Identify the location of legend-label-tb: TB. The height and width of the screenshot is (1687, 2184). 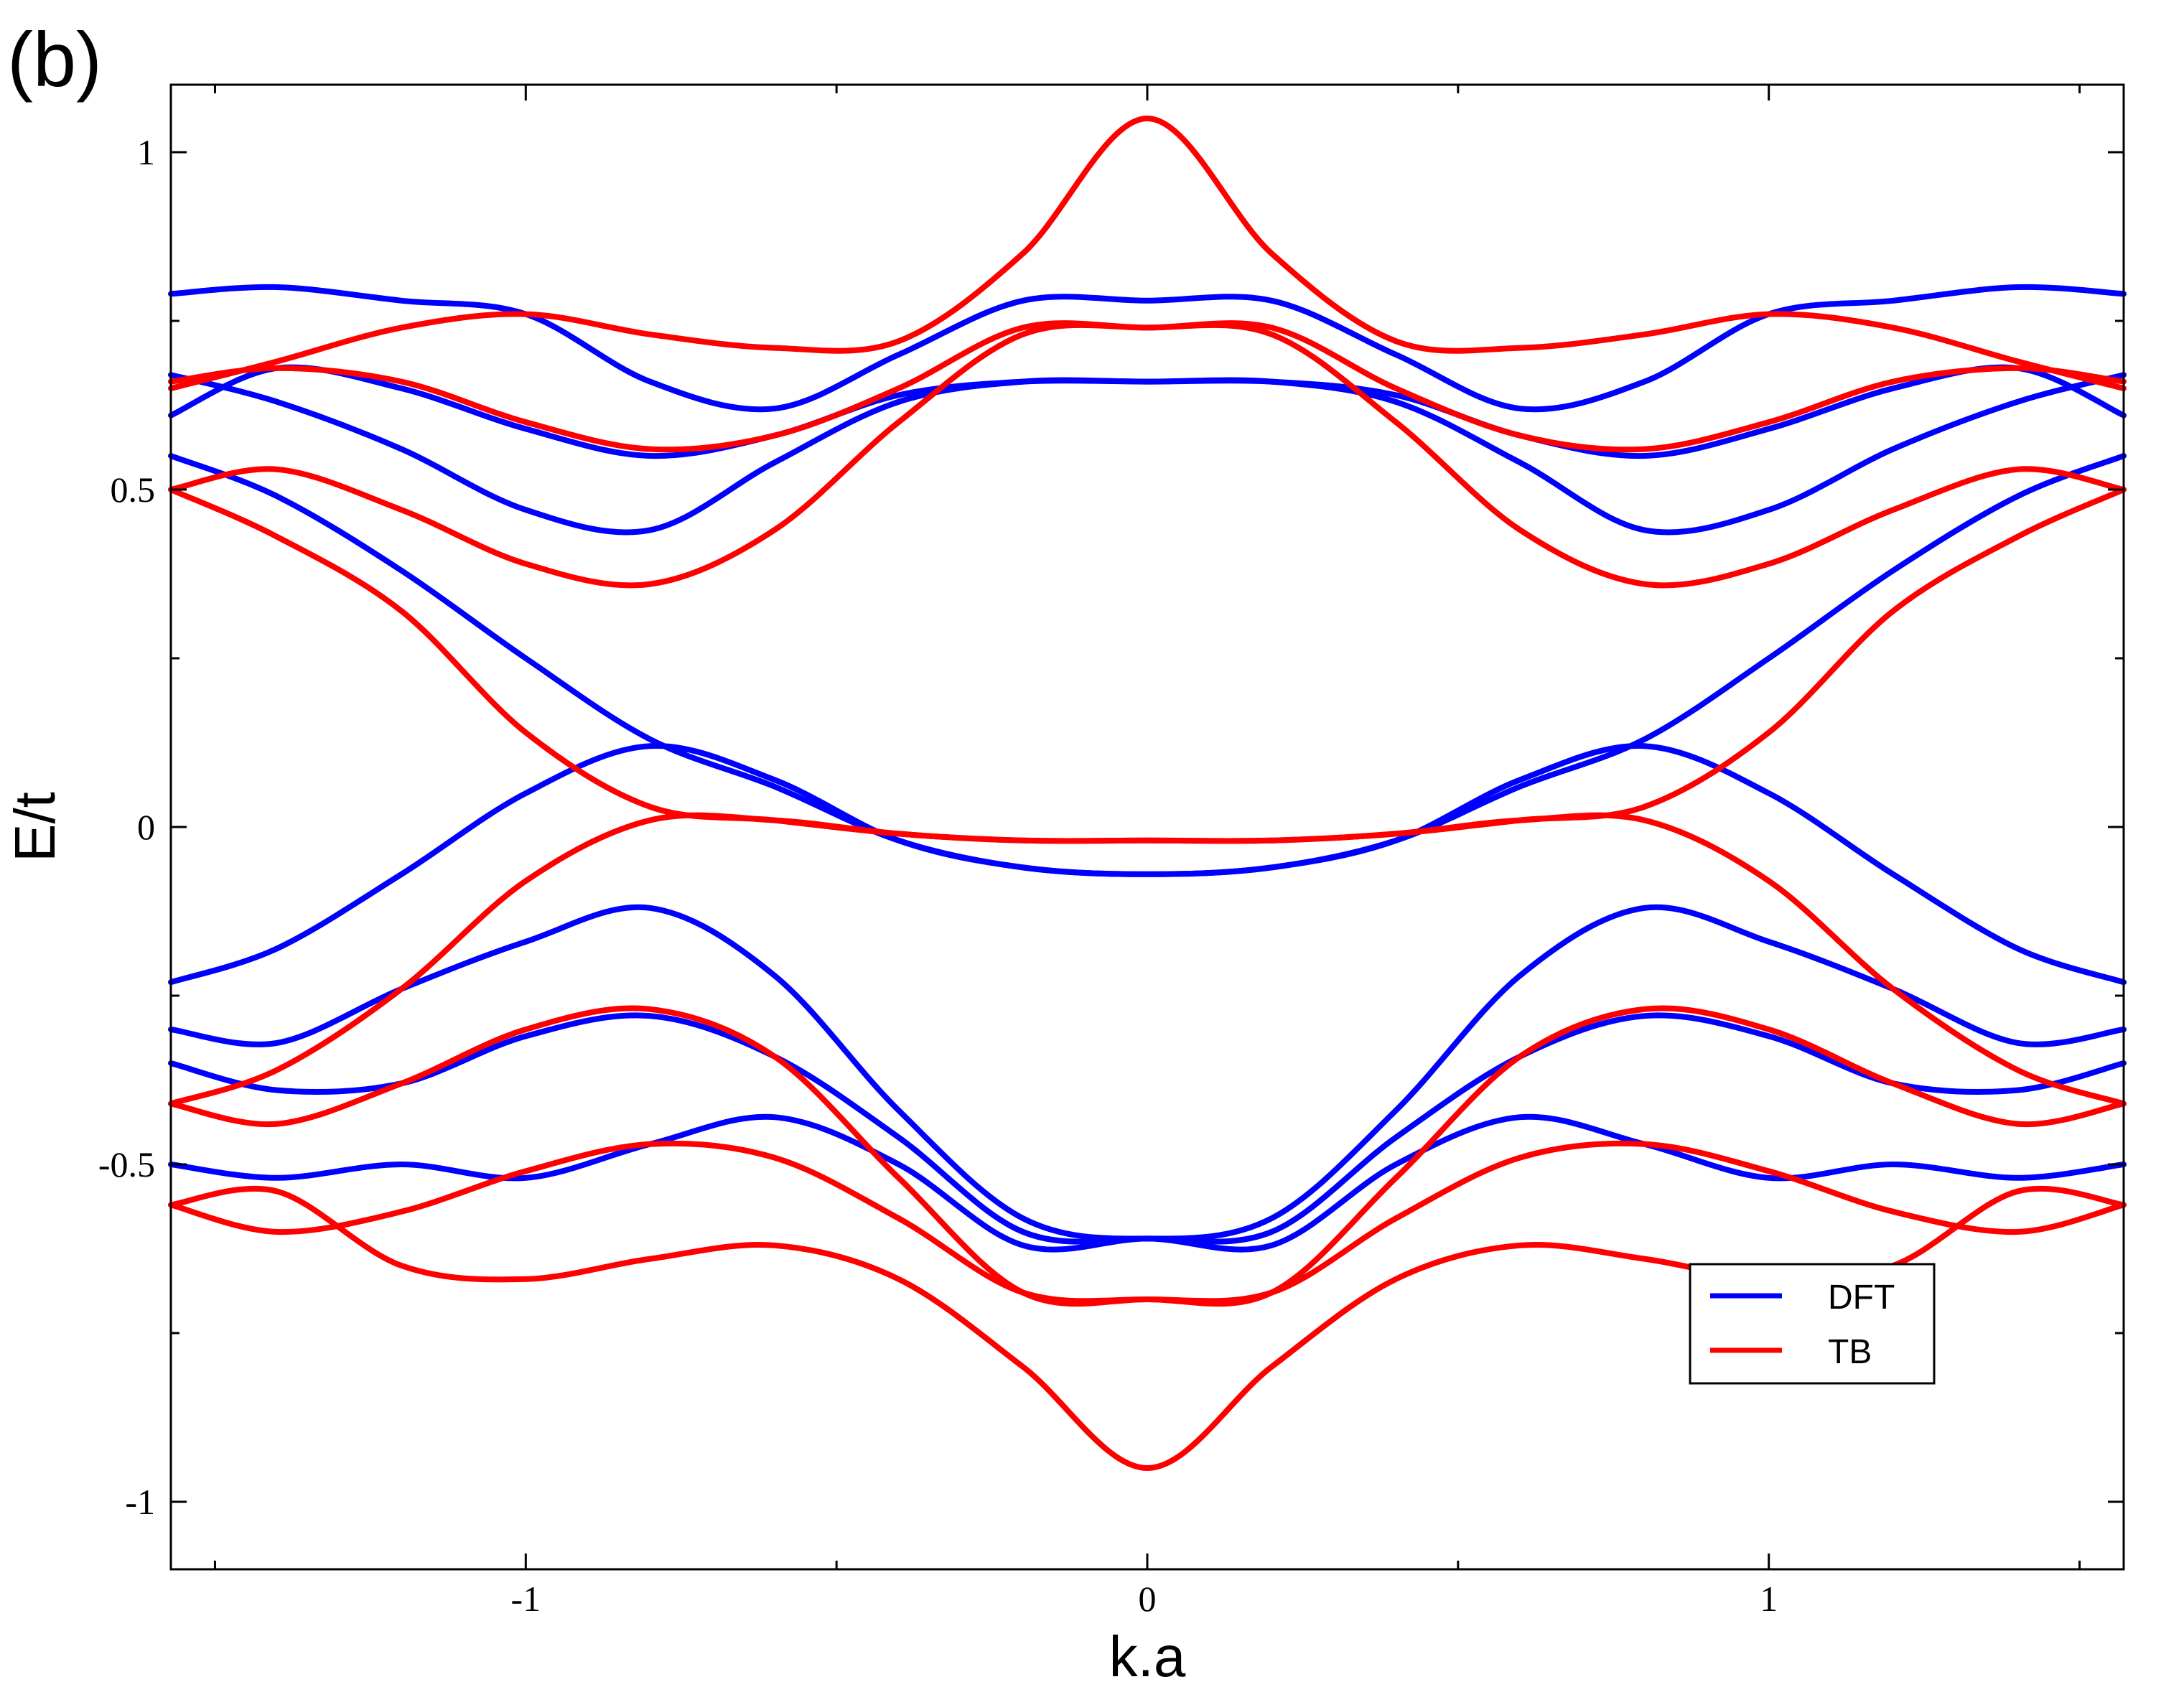
(1850, 1352).